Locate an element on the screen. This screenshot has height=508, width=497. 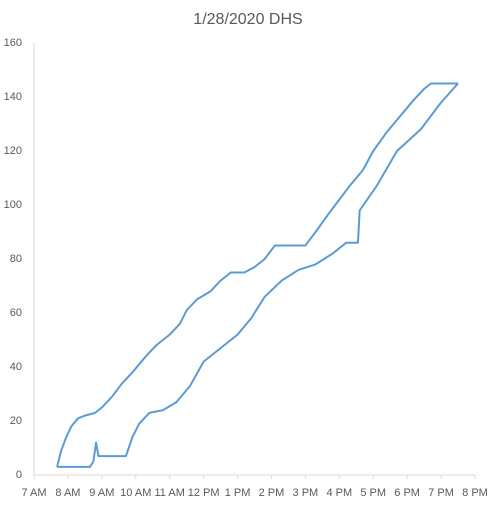
x-tick-label: 2 PM is located at coordinates (272, 493).